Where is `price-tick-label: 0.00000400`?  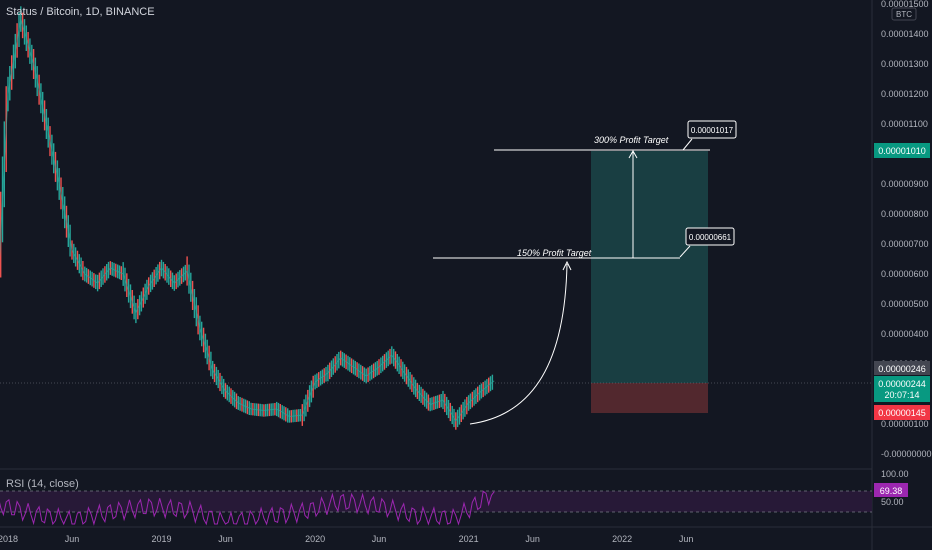
price-tick-label: 0.00000400 is located at coordinates (905, 334).